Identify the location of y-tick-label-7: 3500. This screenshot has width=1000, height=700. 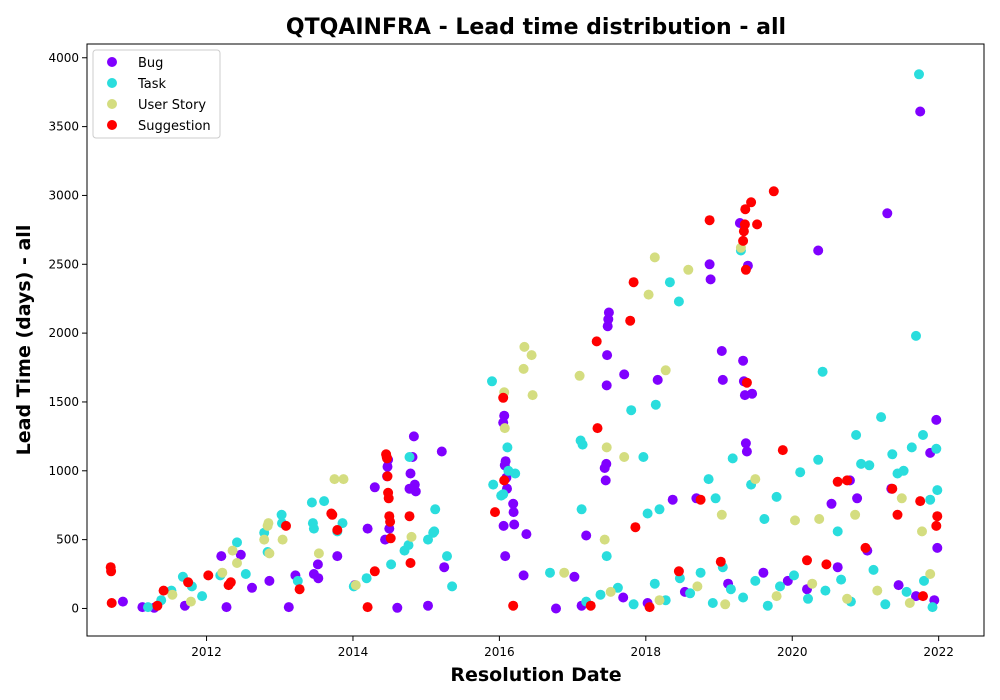
(63, 127).